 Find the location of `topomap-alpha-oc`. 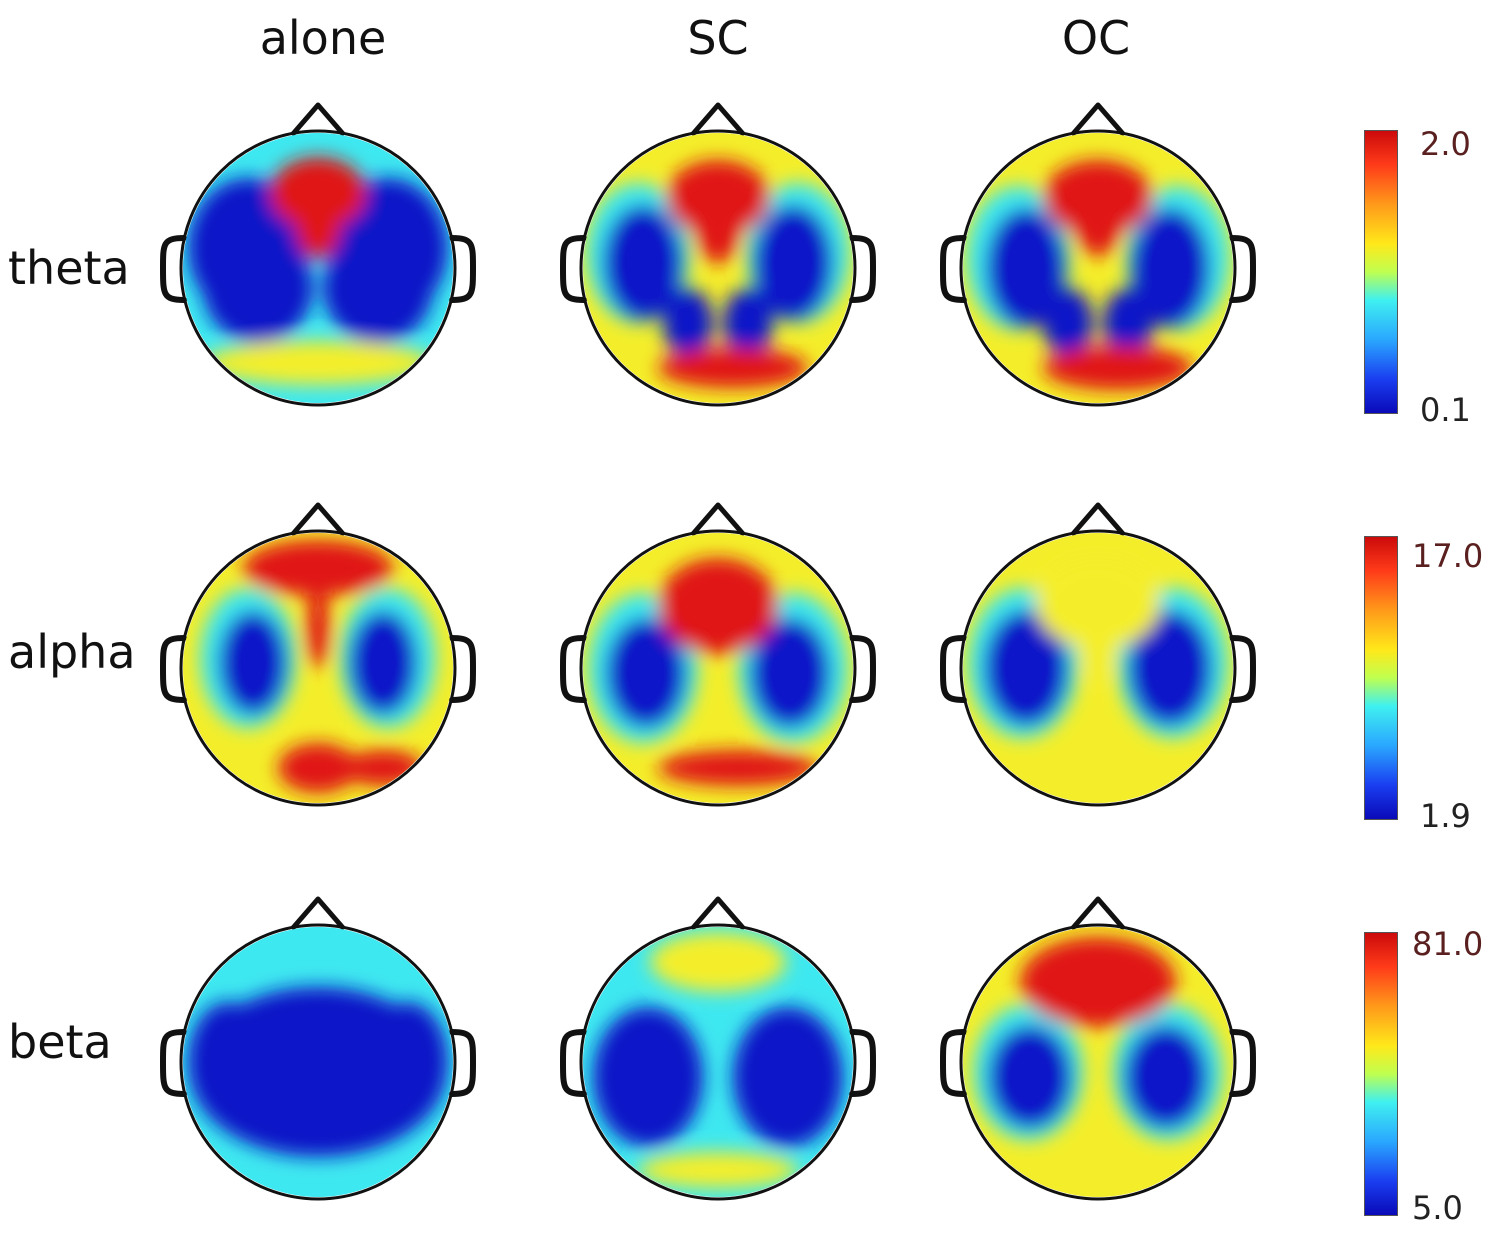

topomap-alpha-oc is located at coordinates (1098, 654).